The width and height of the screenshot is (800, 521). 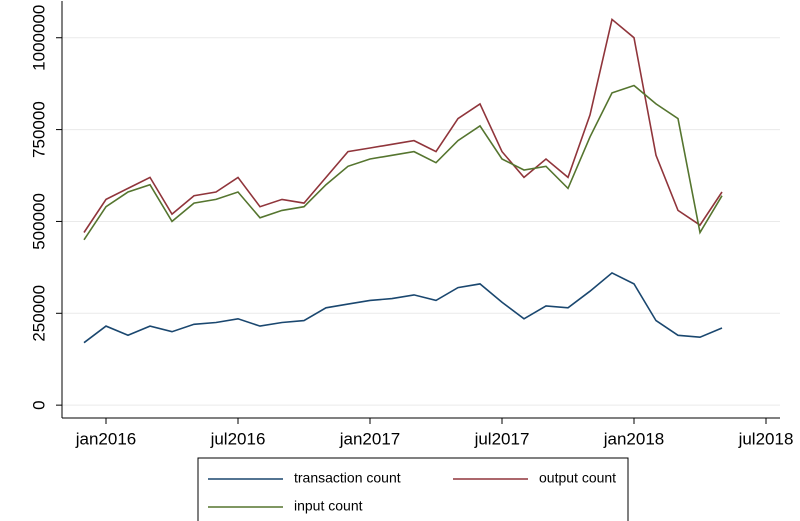 I want to click on legend-label: input count, so click(x=328, y=506).